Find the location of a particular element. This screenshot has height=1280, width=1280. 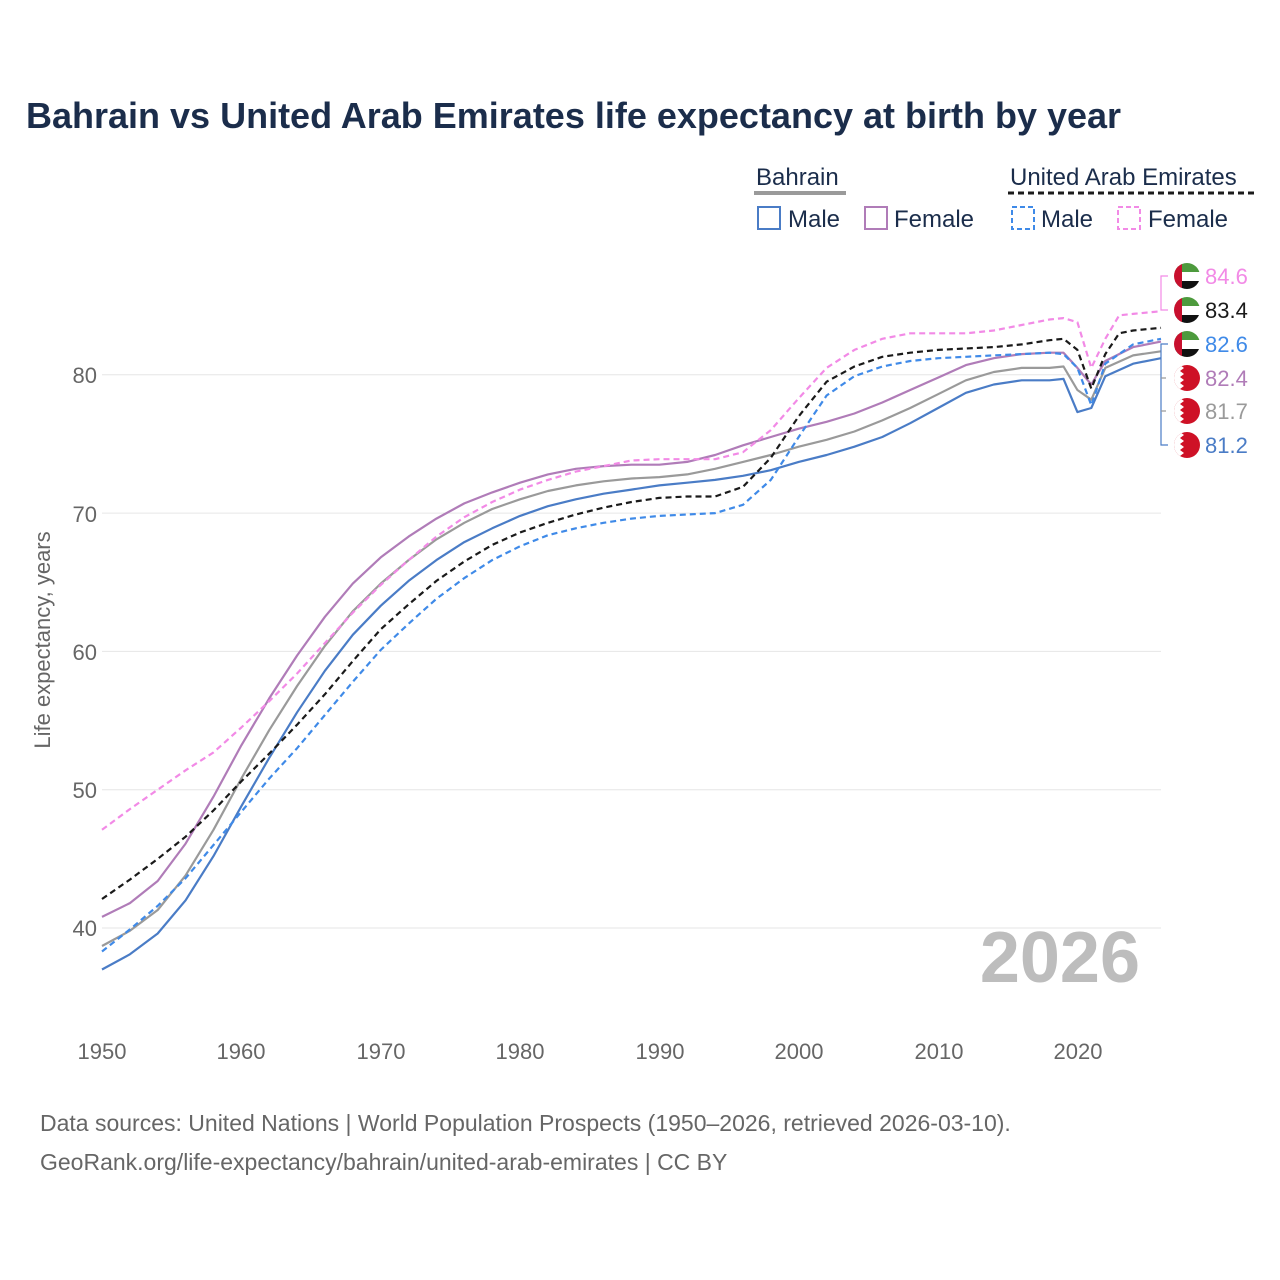

x-tick-label: 1960 is located at coordinates (241, 1051).